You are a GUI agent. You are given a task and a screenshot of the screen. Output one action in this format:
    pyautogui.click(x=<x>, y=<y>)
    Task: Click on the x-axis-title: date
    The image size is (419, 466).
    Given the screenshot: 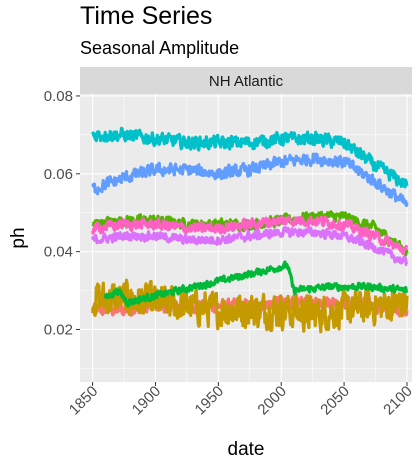 What is the action you would take?
    pyautogui.click(x=246, y=449)
    